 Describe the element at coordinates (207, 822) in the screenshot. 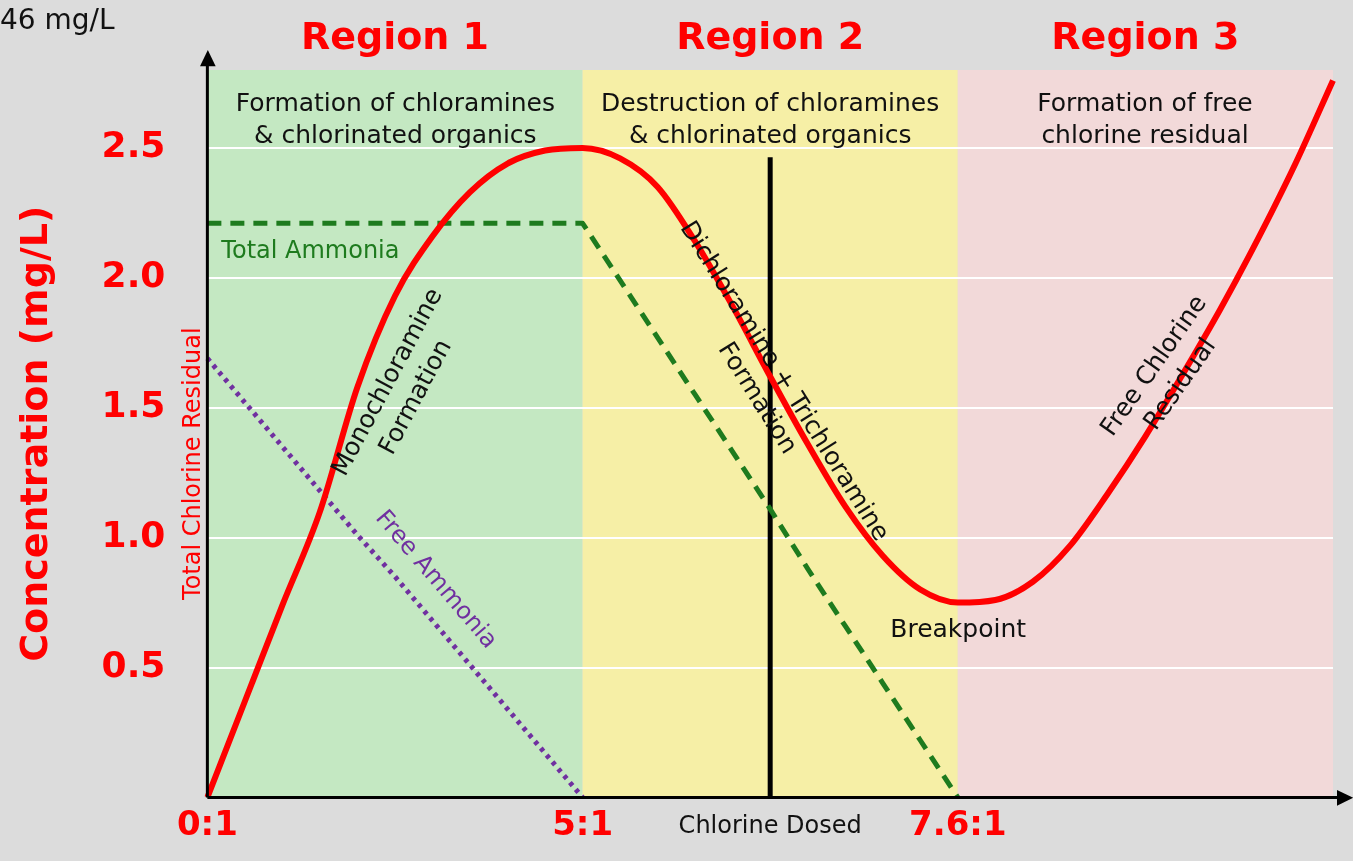

I see `x-tick-label: 0:1` at that location.